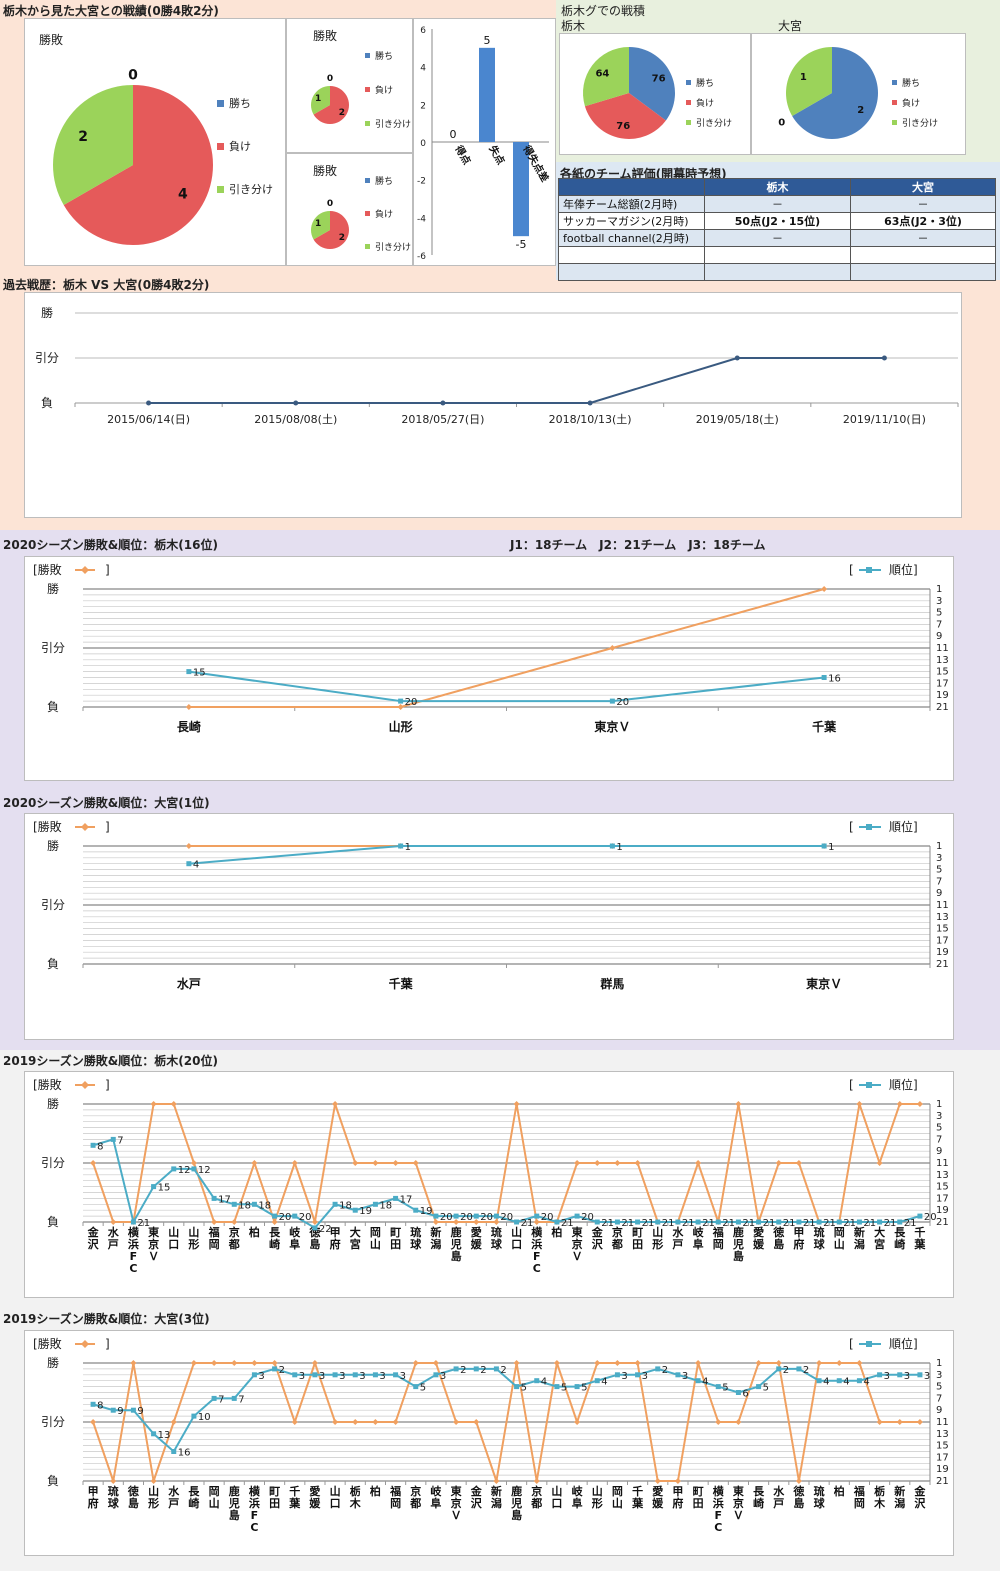  What do you see at coordinates (214, 1238) in the screenshot?
I see `x-category-label: 福岡` at bounding box center [214, 1238].